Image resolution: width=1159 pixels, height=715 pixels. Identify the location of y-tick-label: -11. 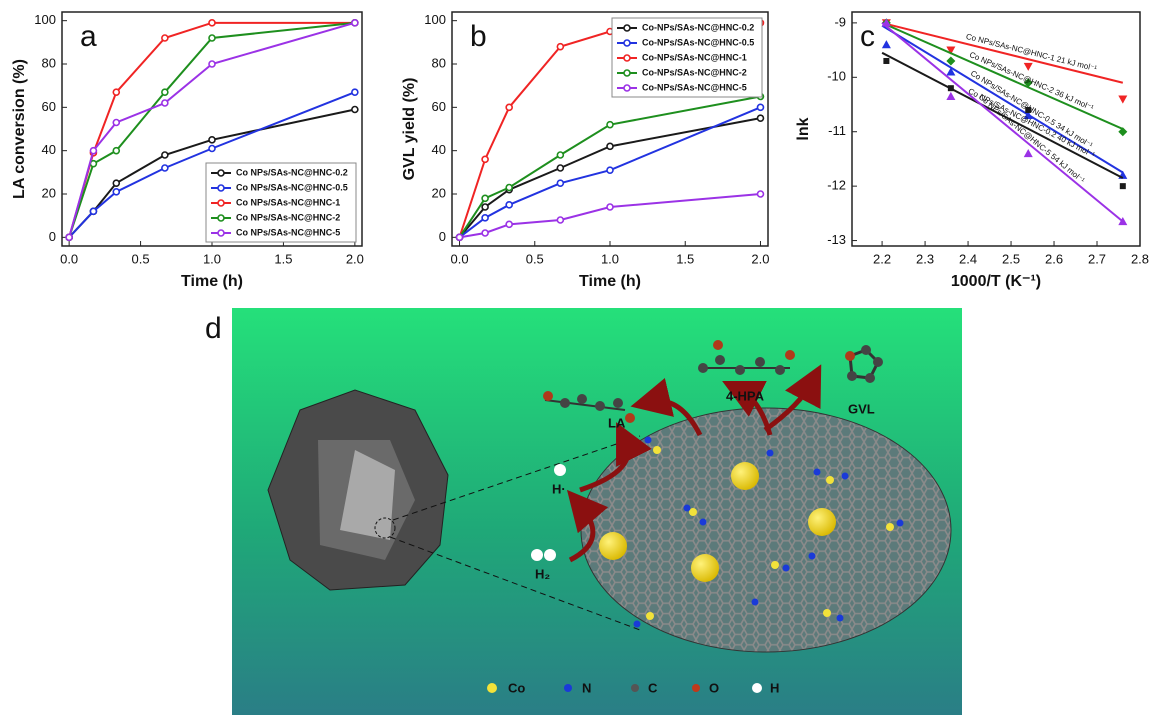
(837, 130).